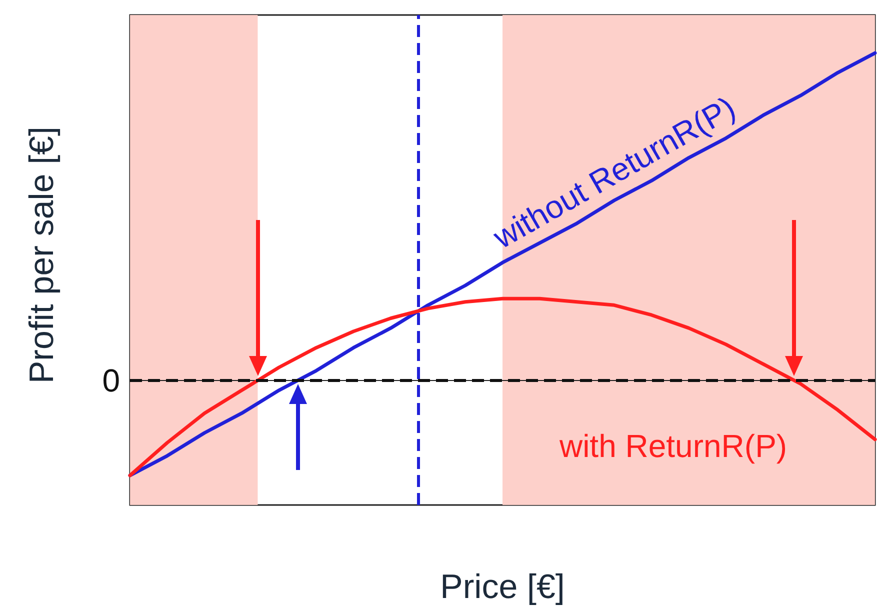 The image size is (882, 610). Describe the element at coordinates (42, 255) in the screenshot. I see `y-axis-title: Profit per sale [€]` at that location.